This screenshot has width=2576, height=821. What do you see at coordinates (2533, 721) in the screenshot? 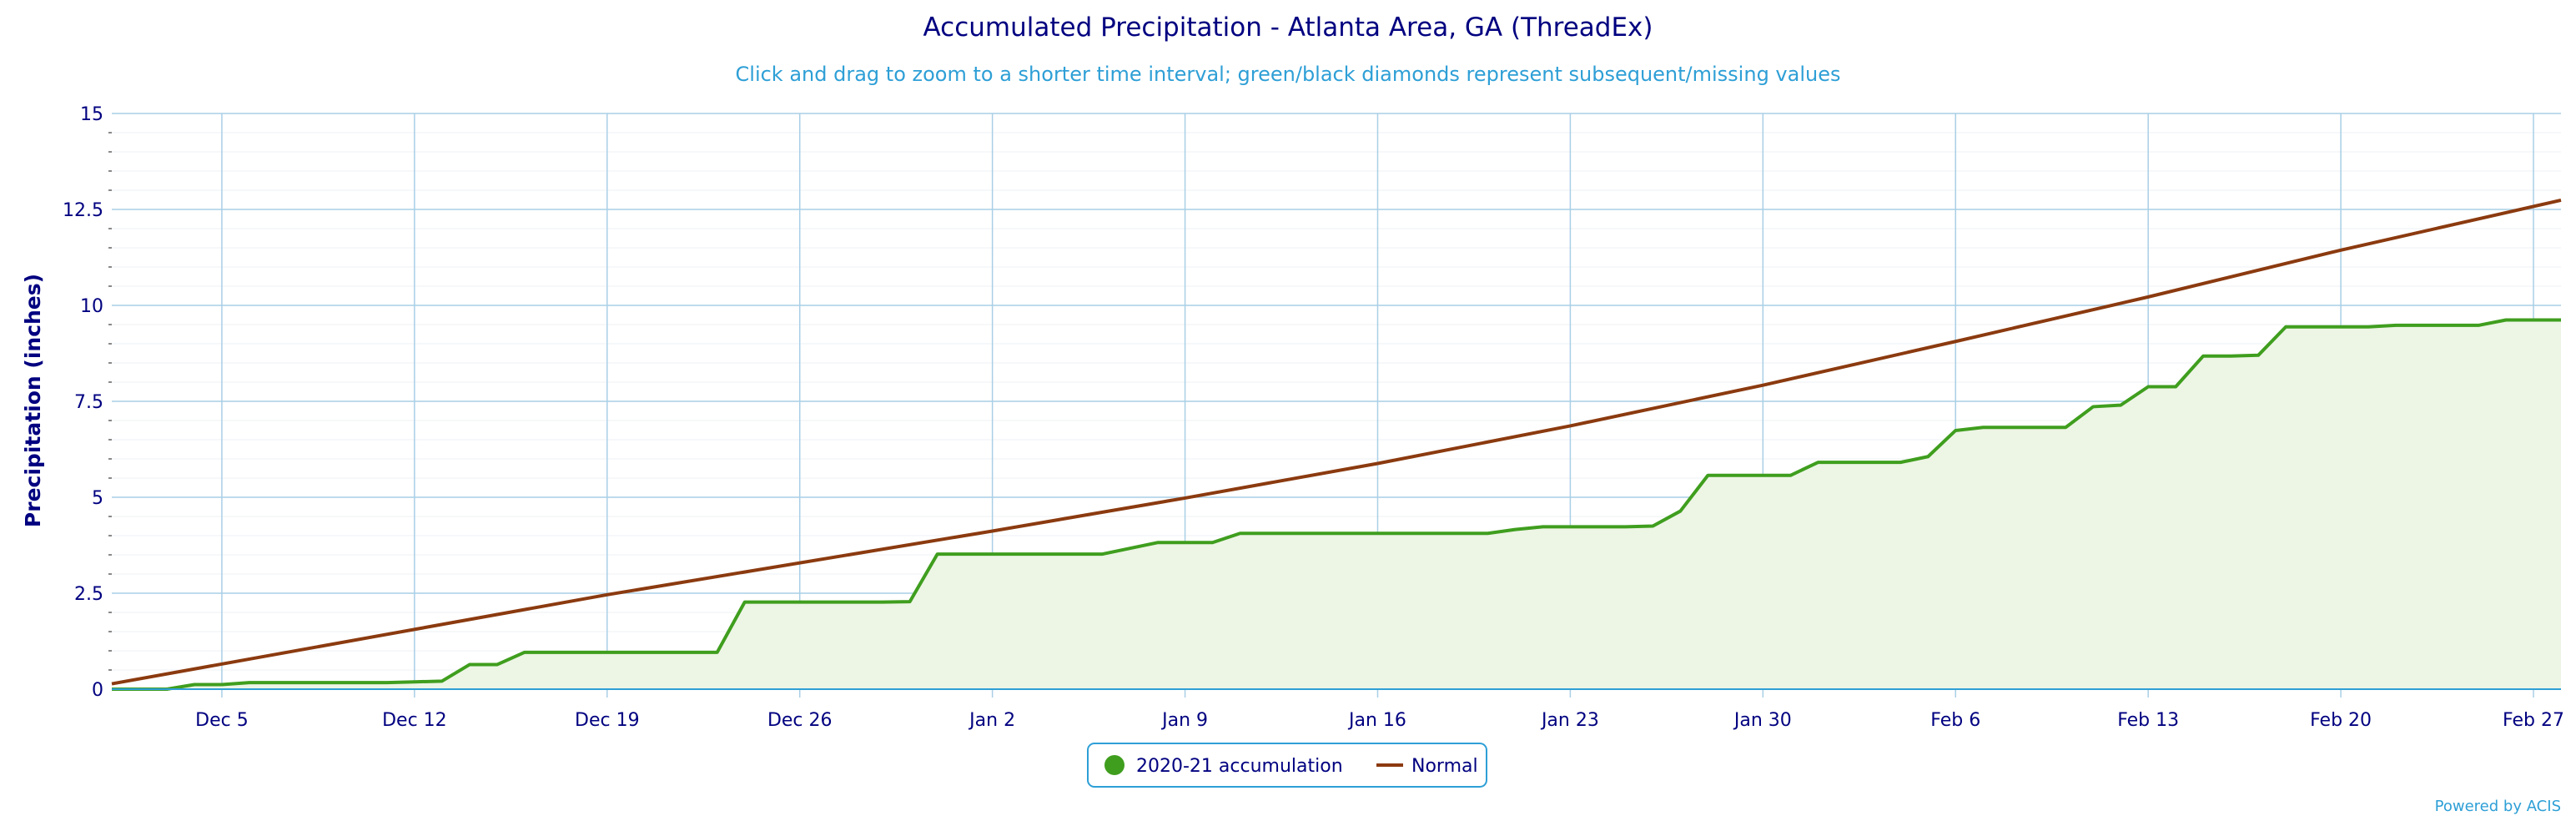
I see `x-tick-label: Feb 27` at bounding box center [2533, 721].